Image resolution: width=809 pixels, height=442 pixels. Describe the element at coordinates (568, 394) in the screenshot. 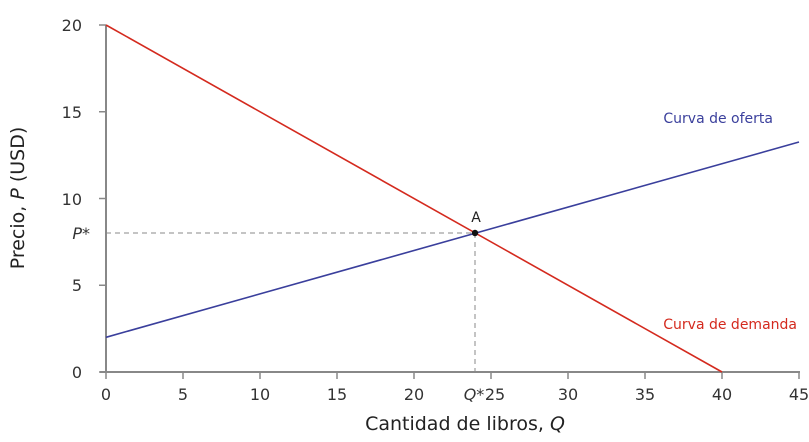

I see `svg-text: 30` at that location.